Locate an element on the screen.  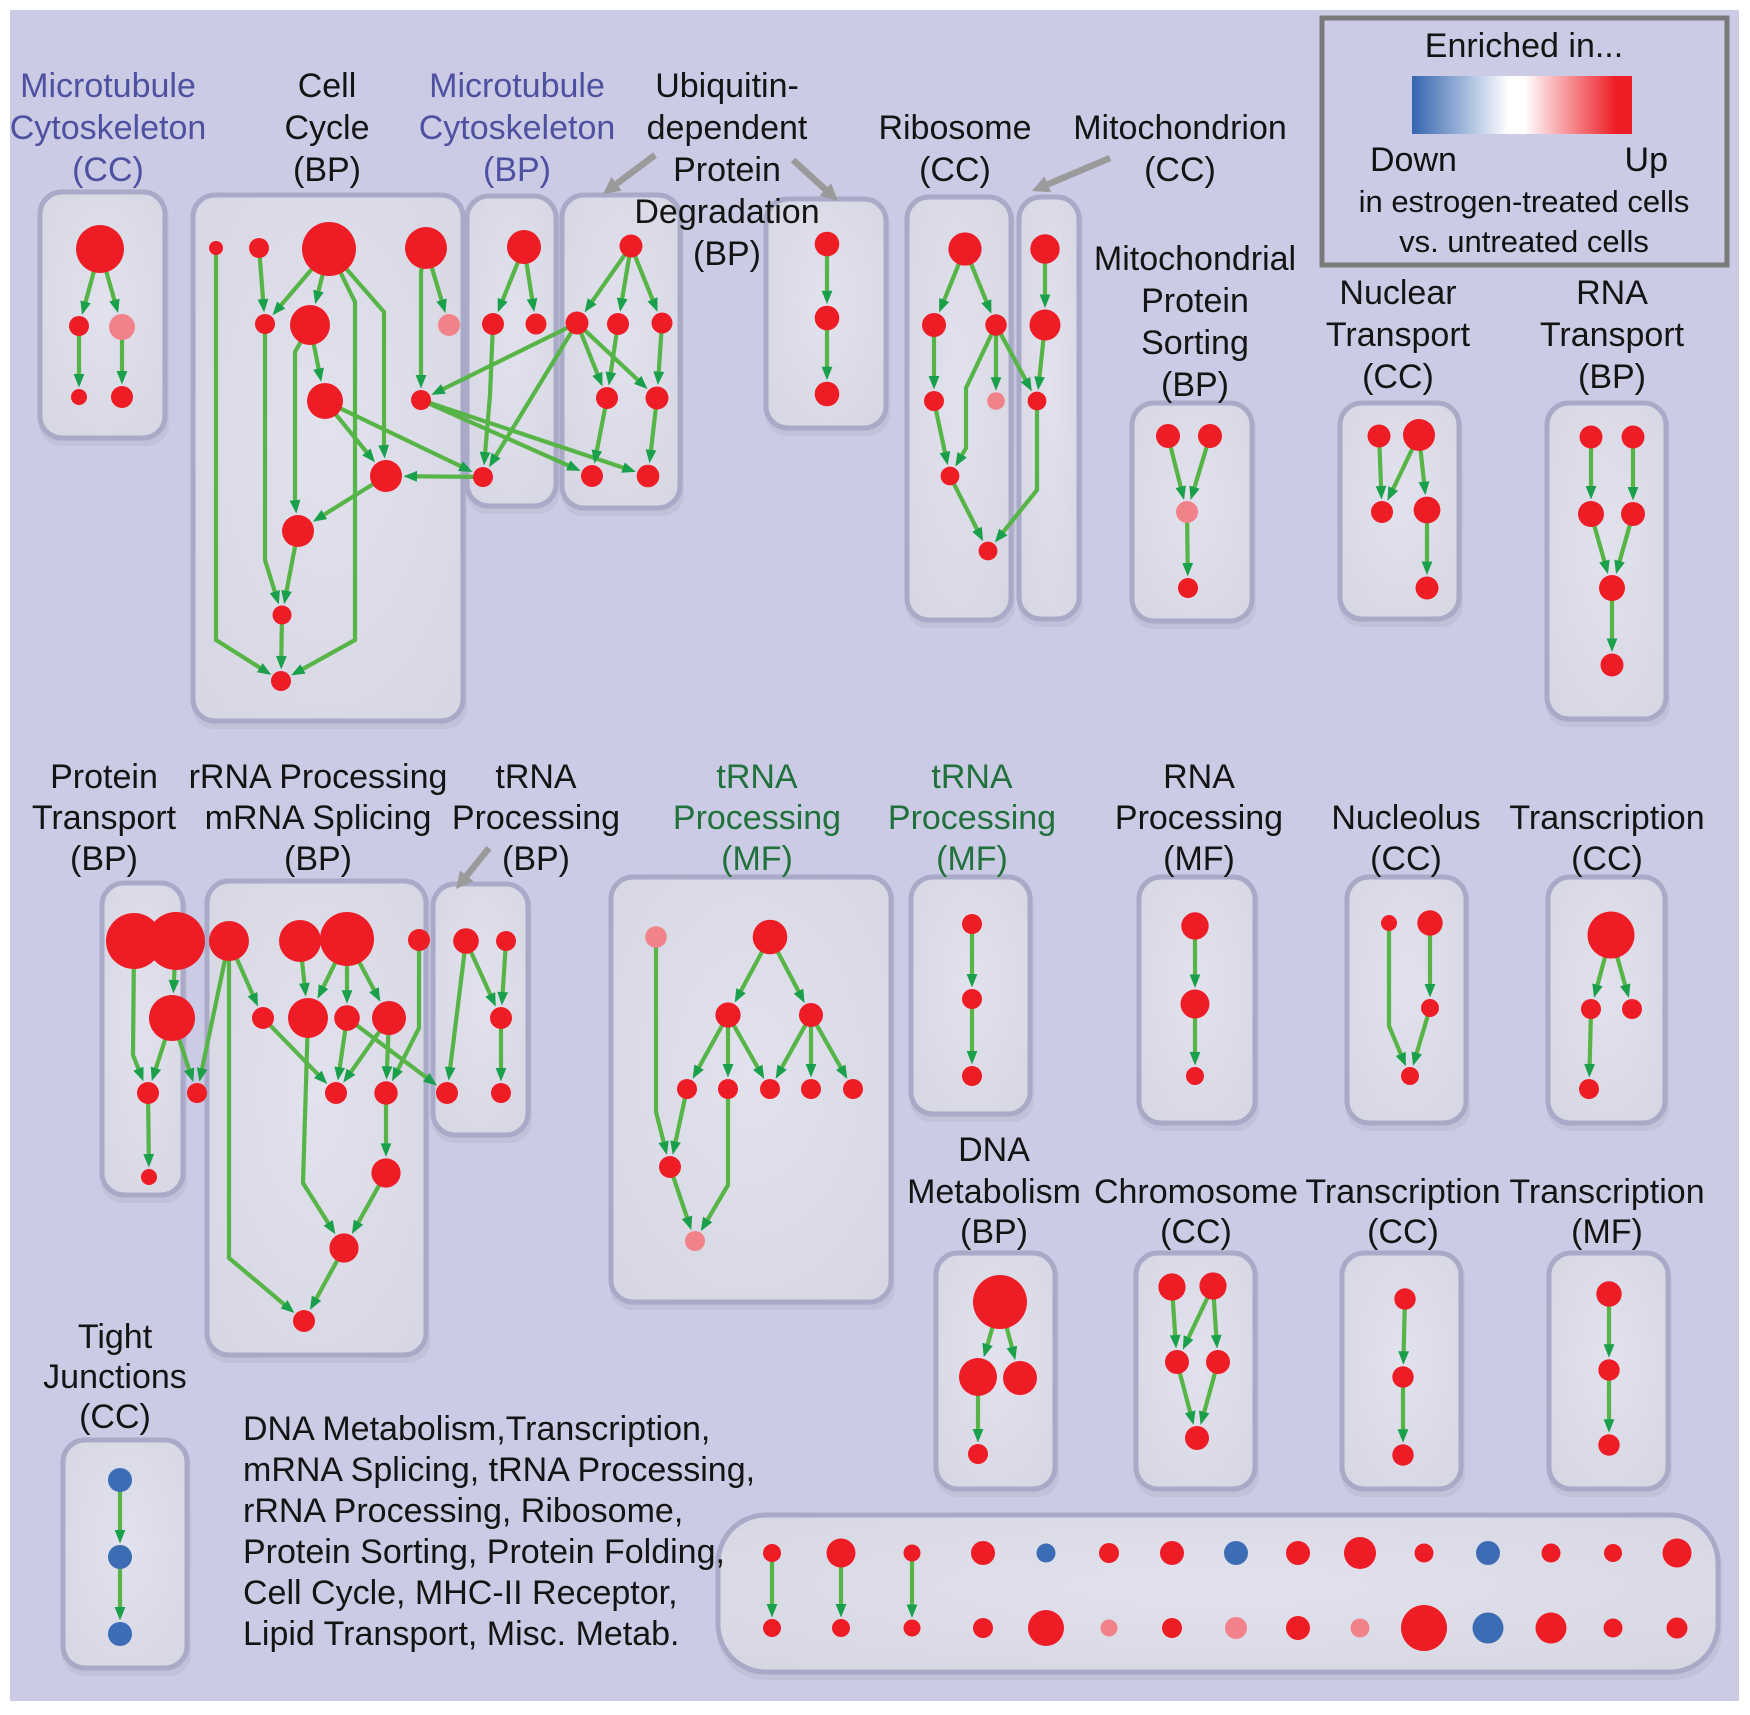
svg-text: Tight is located at coordinates (115, 1337).